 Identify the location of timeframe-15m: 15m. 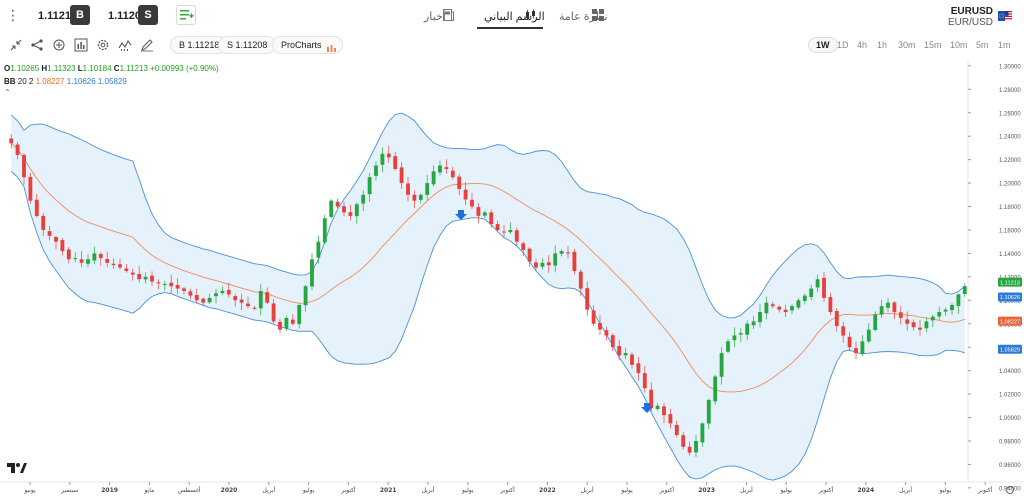
(933, 45).